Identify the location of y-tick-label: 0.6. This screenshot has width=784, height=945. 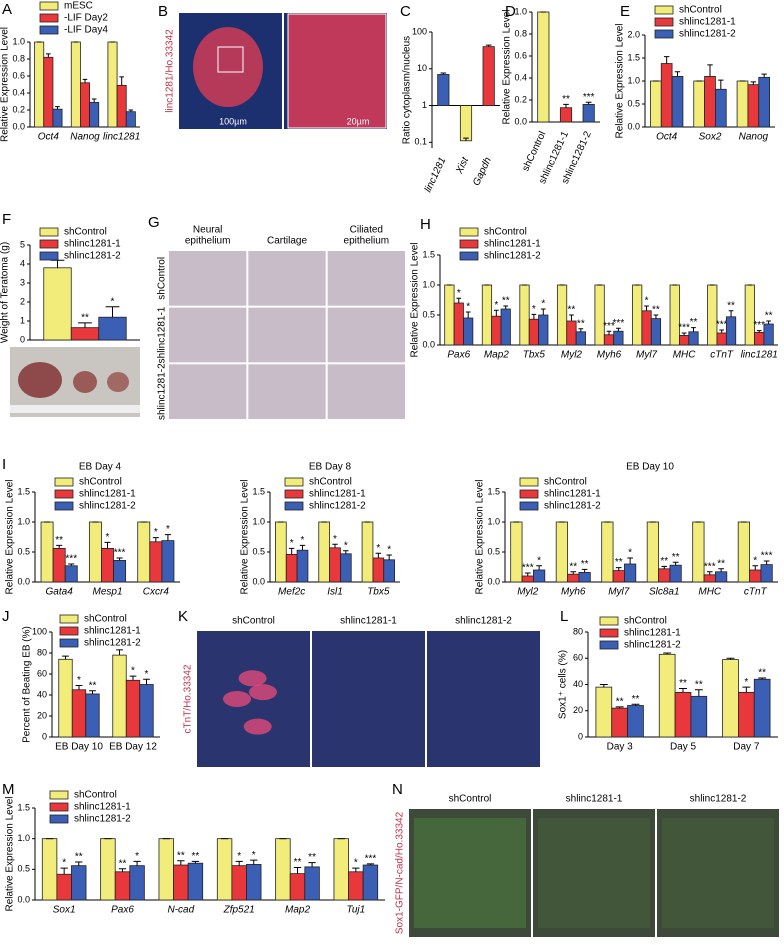
(18, 75).